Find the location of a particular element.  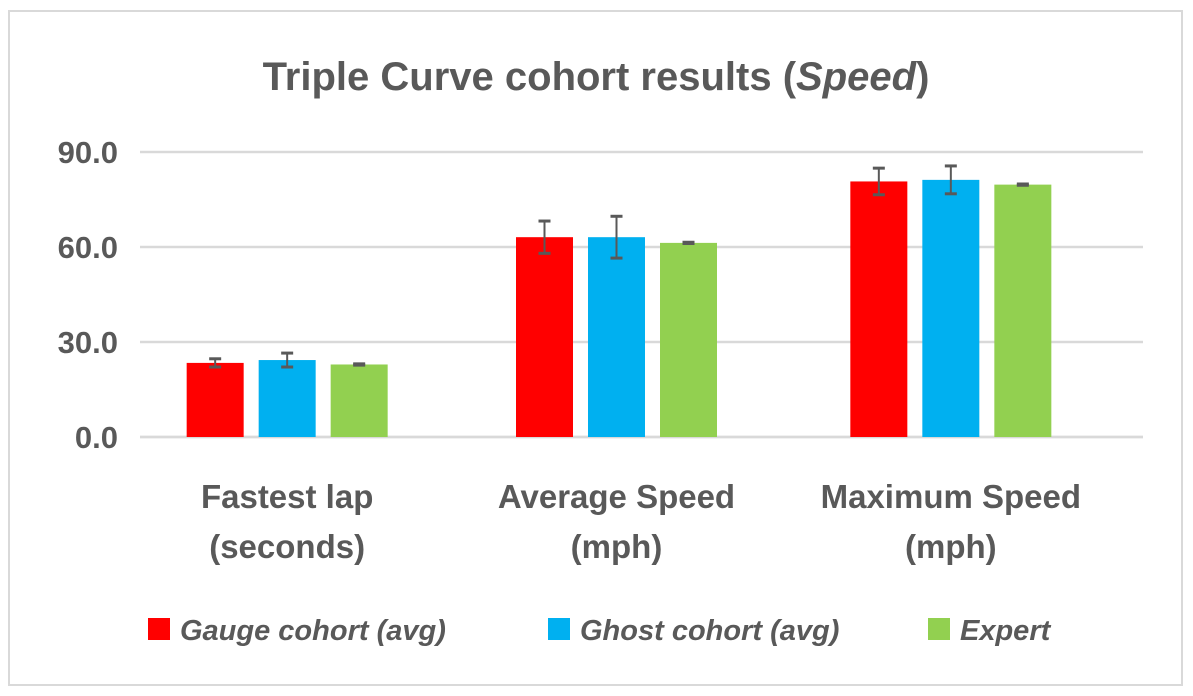

chart-title: Triple Curve cohort results (Speed) is located at coordinates (596, 77).